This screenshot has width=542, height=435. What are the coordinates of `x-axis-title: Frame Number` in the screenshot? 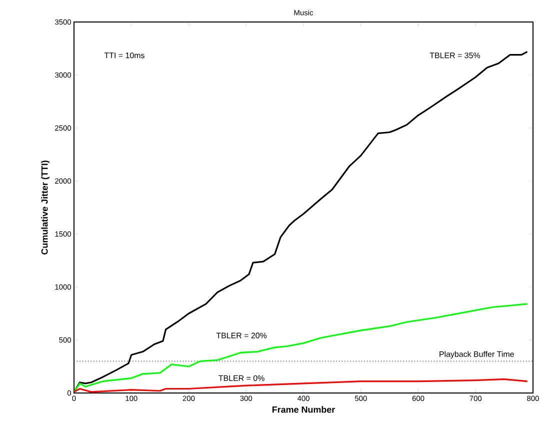 It's located at (303, 409).